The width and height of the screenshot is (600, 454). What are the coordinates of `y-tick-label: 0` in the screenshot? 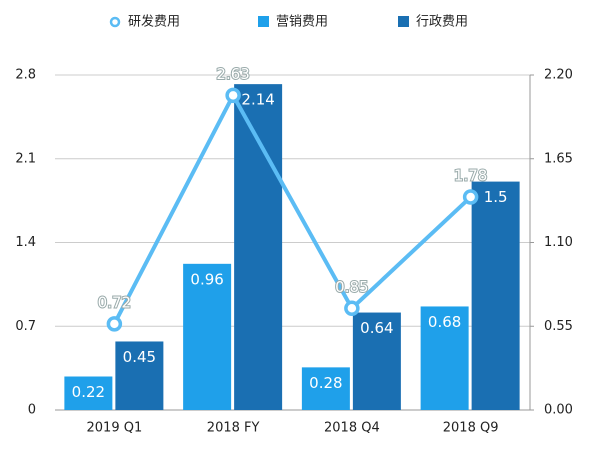 It's located at (32, 410).